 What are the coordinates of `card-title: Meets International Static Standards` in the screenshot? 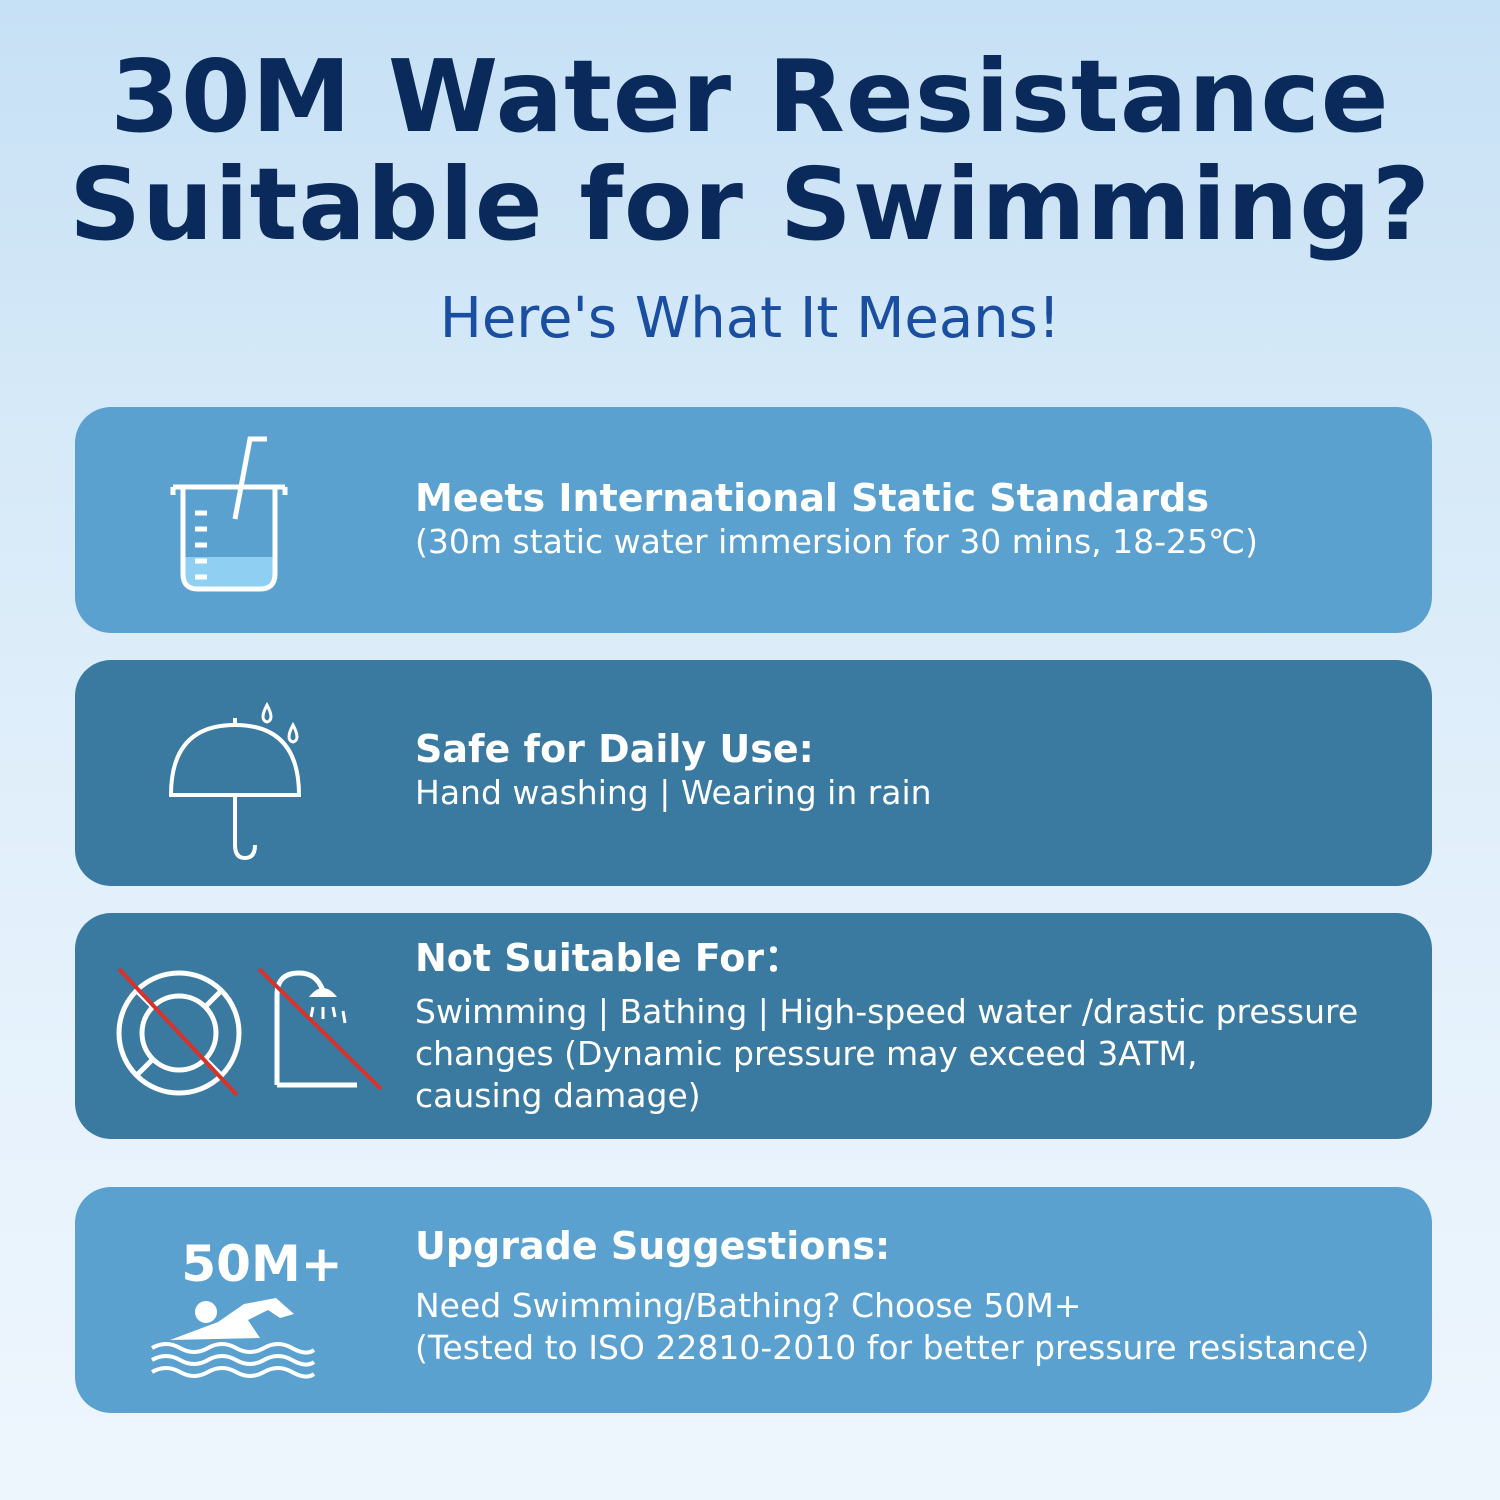 It's located at (812, 498).